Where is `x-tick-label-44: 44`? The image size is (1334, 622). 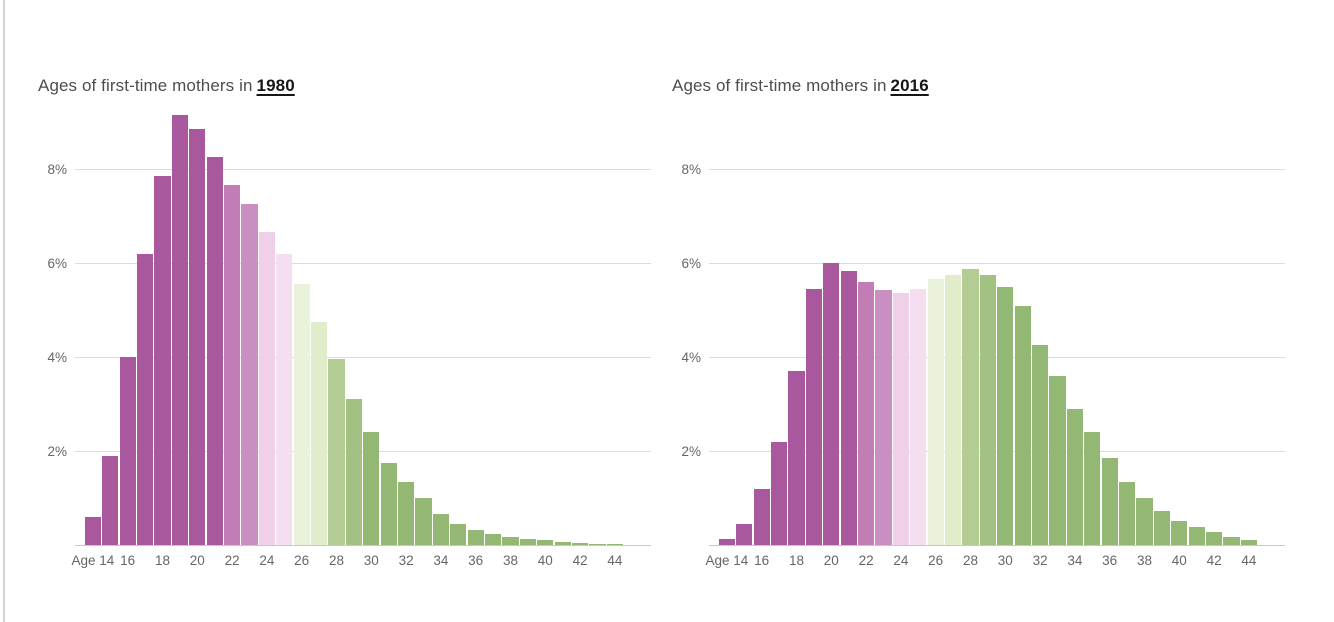 x-tick-label-44: 44 is located at coordinates (1249, 560).